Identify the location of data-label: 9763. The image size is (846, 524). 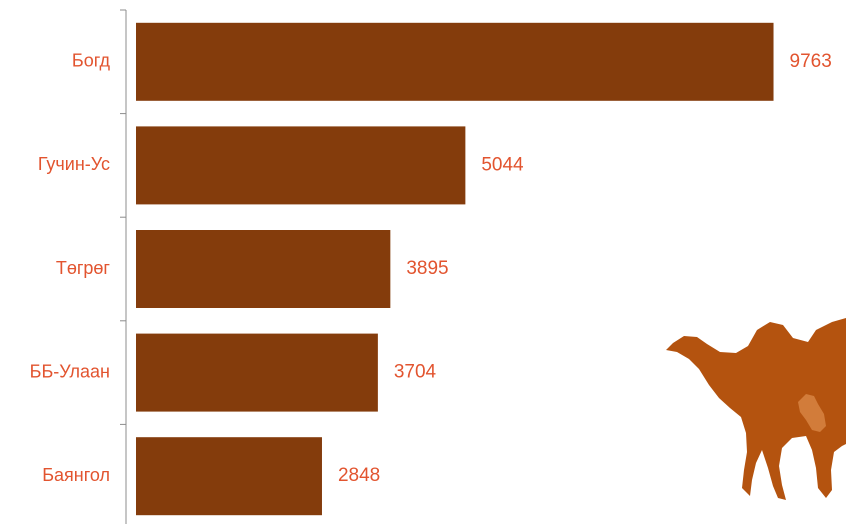
(811, 61).